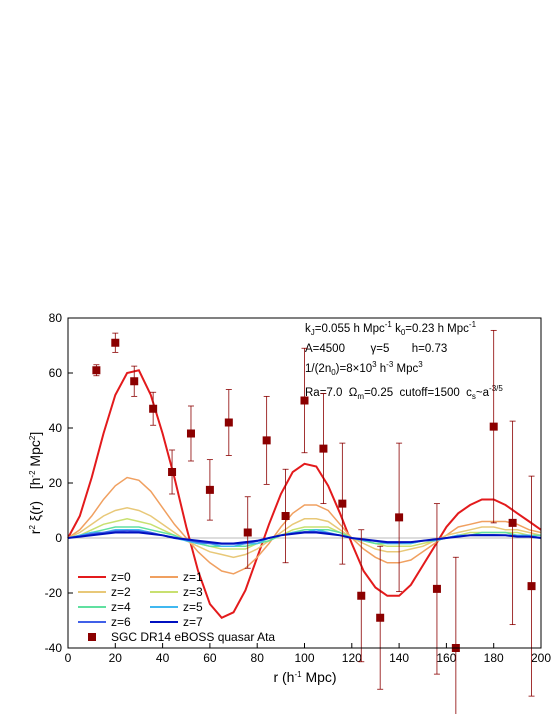 The width and height of the screenshot is (552, 714). I want to click on legend-label: z=2, so click(121, 592).